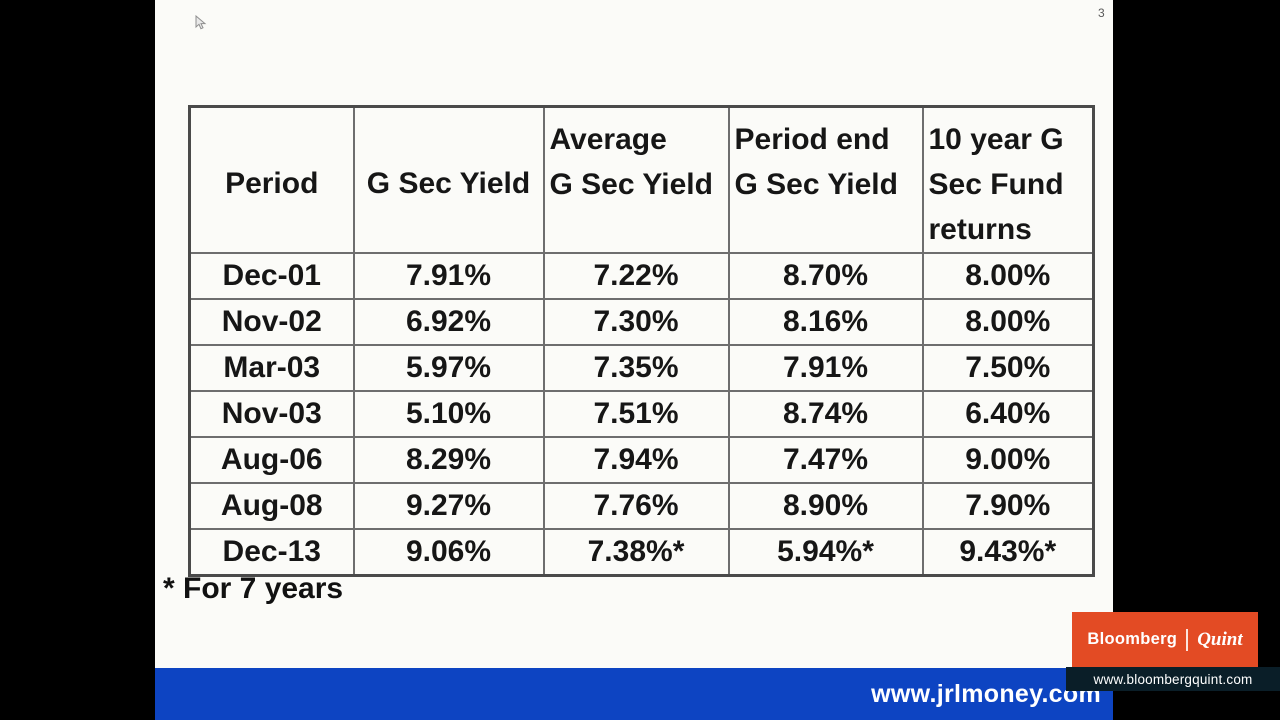 This screenshot has width=1280, height=720. I want to click on header-g-sec-yield: G Sec Yield, so click(448, 179).